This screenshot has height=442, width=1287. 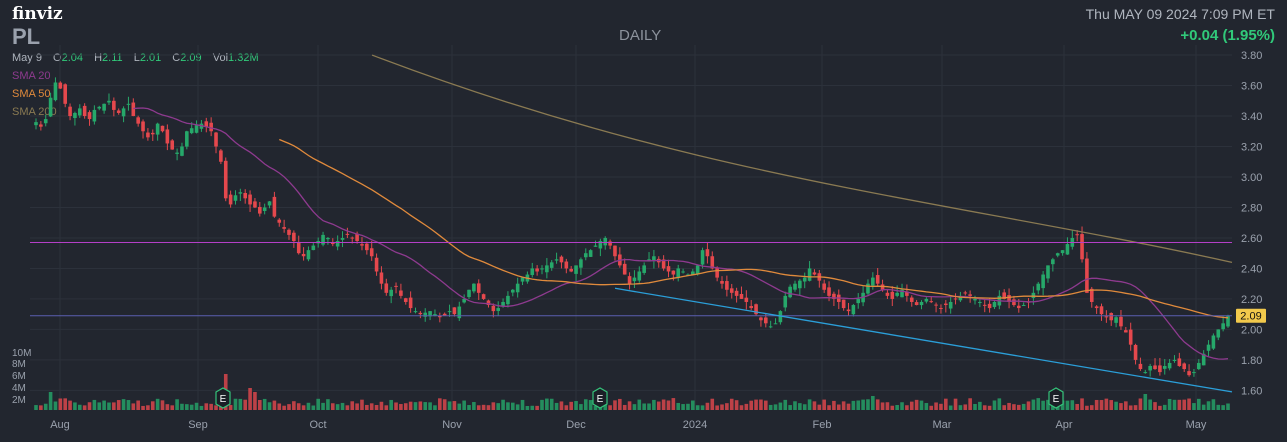 I want to click on earnings-marker: E, so click(x=223, y=398).